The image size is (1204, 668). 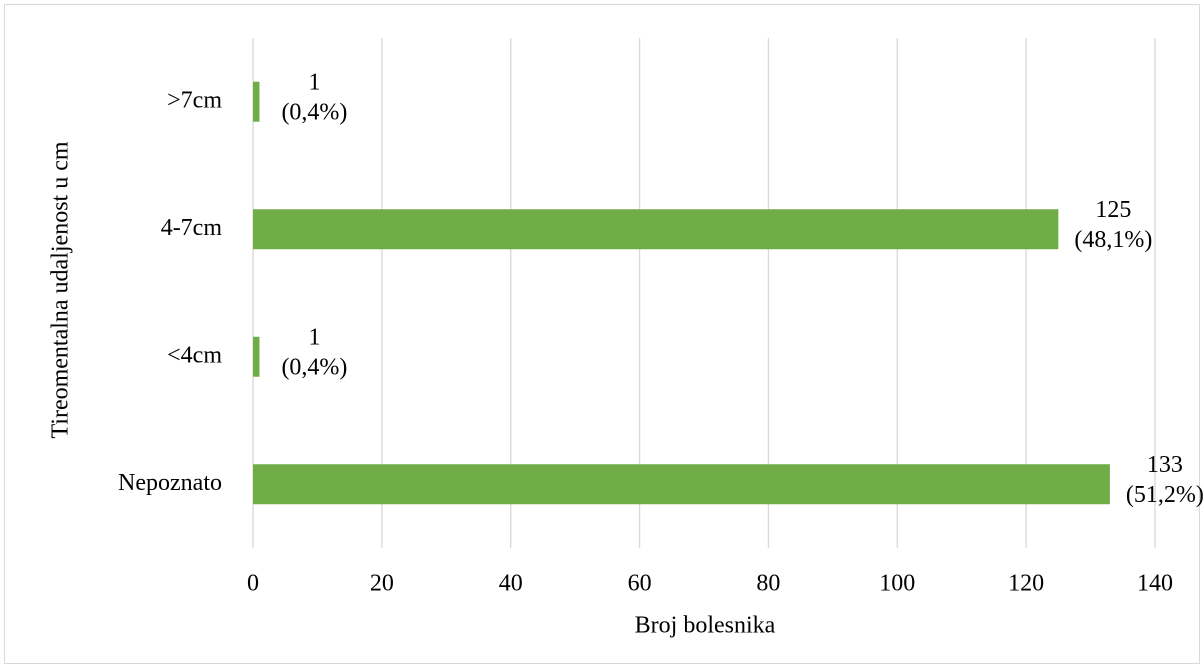 I want to click on x-tick-label: 60, so click(x=640, y=584).